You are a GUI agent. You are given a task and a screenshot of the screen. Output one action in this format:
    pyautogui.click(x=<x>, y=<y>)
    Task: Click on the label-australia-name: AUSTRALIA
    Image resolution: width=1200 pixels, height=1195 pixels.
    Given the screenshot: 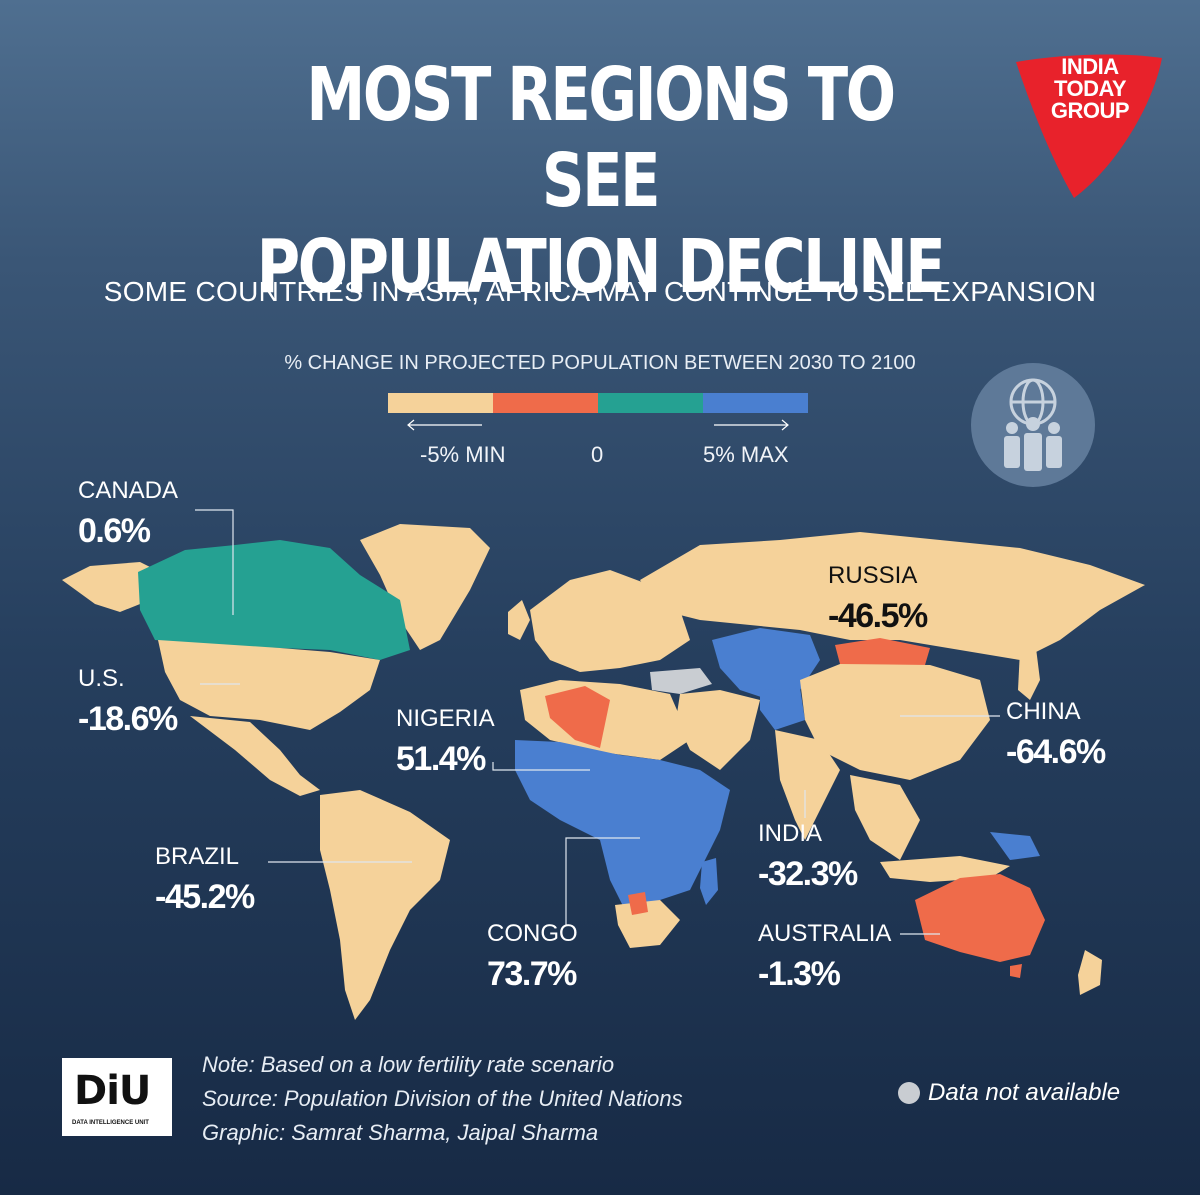 What is the action you would take?
    pyautogui.click(x=825, y=933)
    